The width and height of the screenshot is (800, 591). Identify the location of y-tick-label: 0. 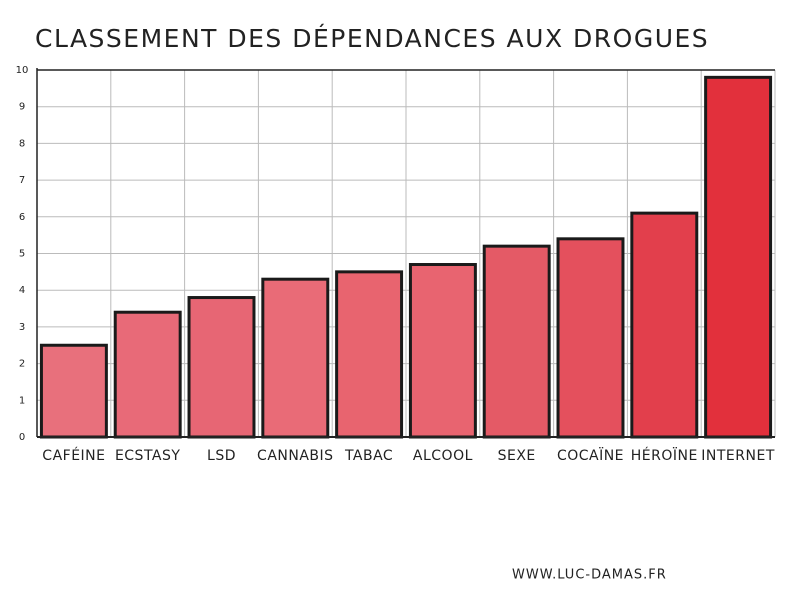
(22, 437).